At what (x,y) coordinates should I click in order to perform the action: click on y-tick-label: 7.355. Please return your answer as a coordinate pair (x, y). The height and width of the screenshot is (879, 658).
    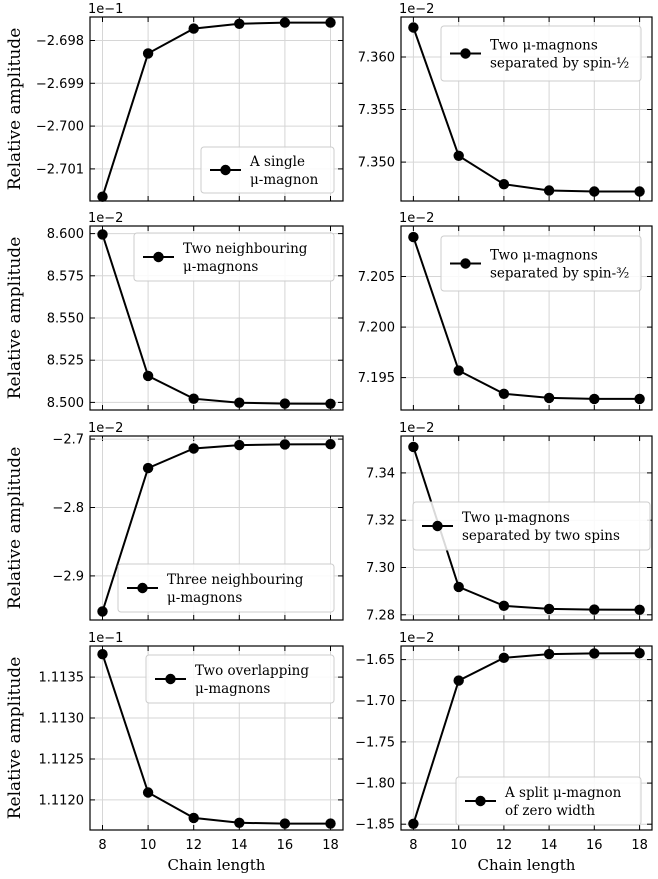
    Looking at the image, I should click on (376, 110).